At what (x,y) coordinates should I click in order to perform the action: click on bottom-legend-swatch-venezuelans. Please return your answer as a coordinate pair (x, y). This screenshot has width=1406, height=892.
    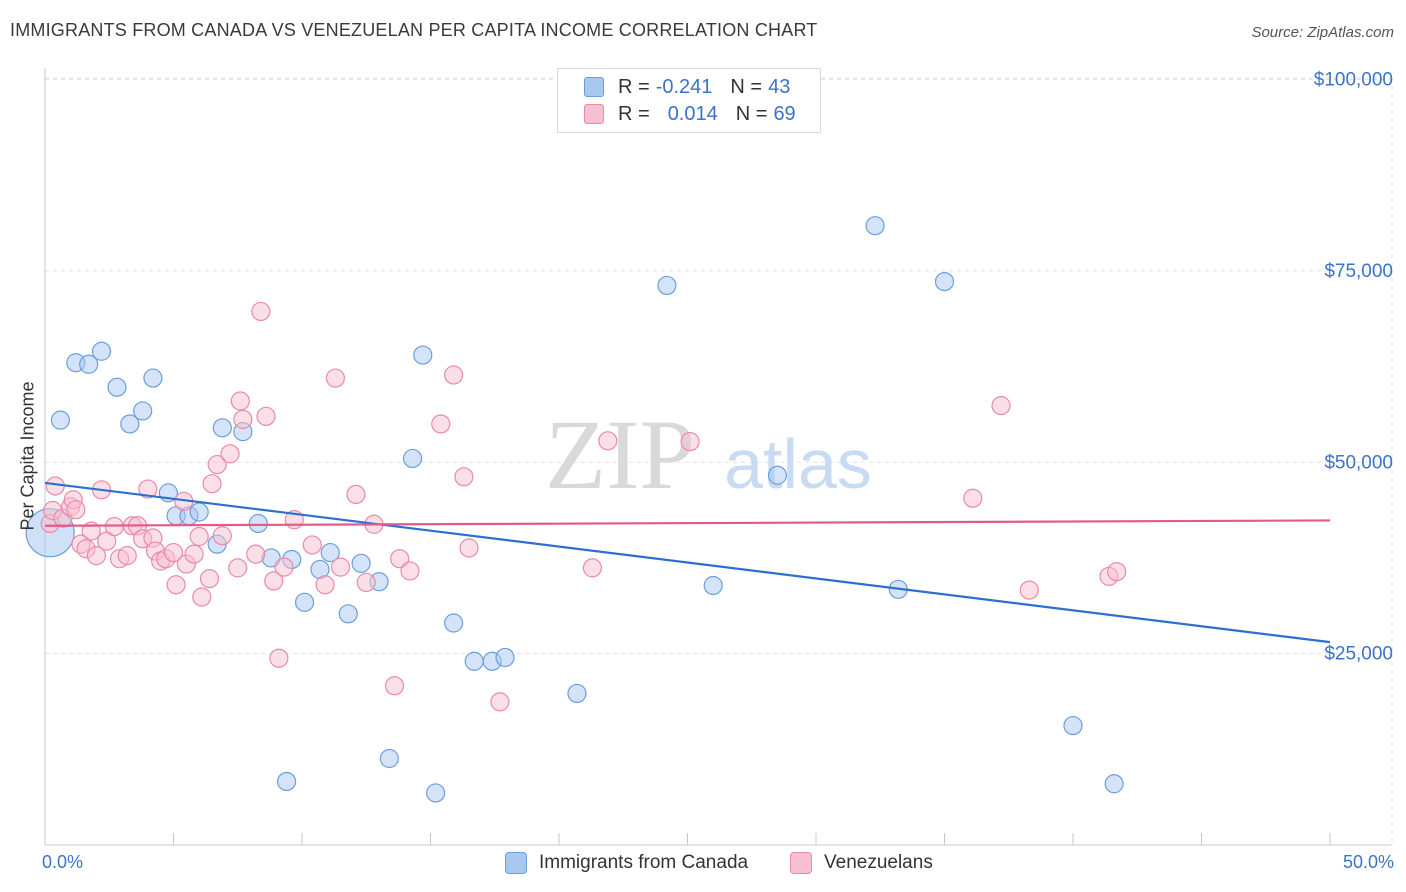
    Looking at the image, I should click on (801, 863).